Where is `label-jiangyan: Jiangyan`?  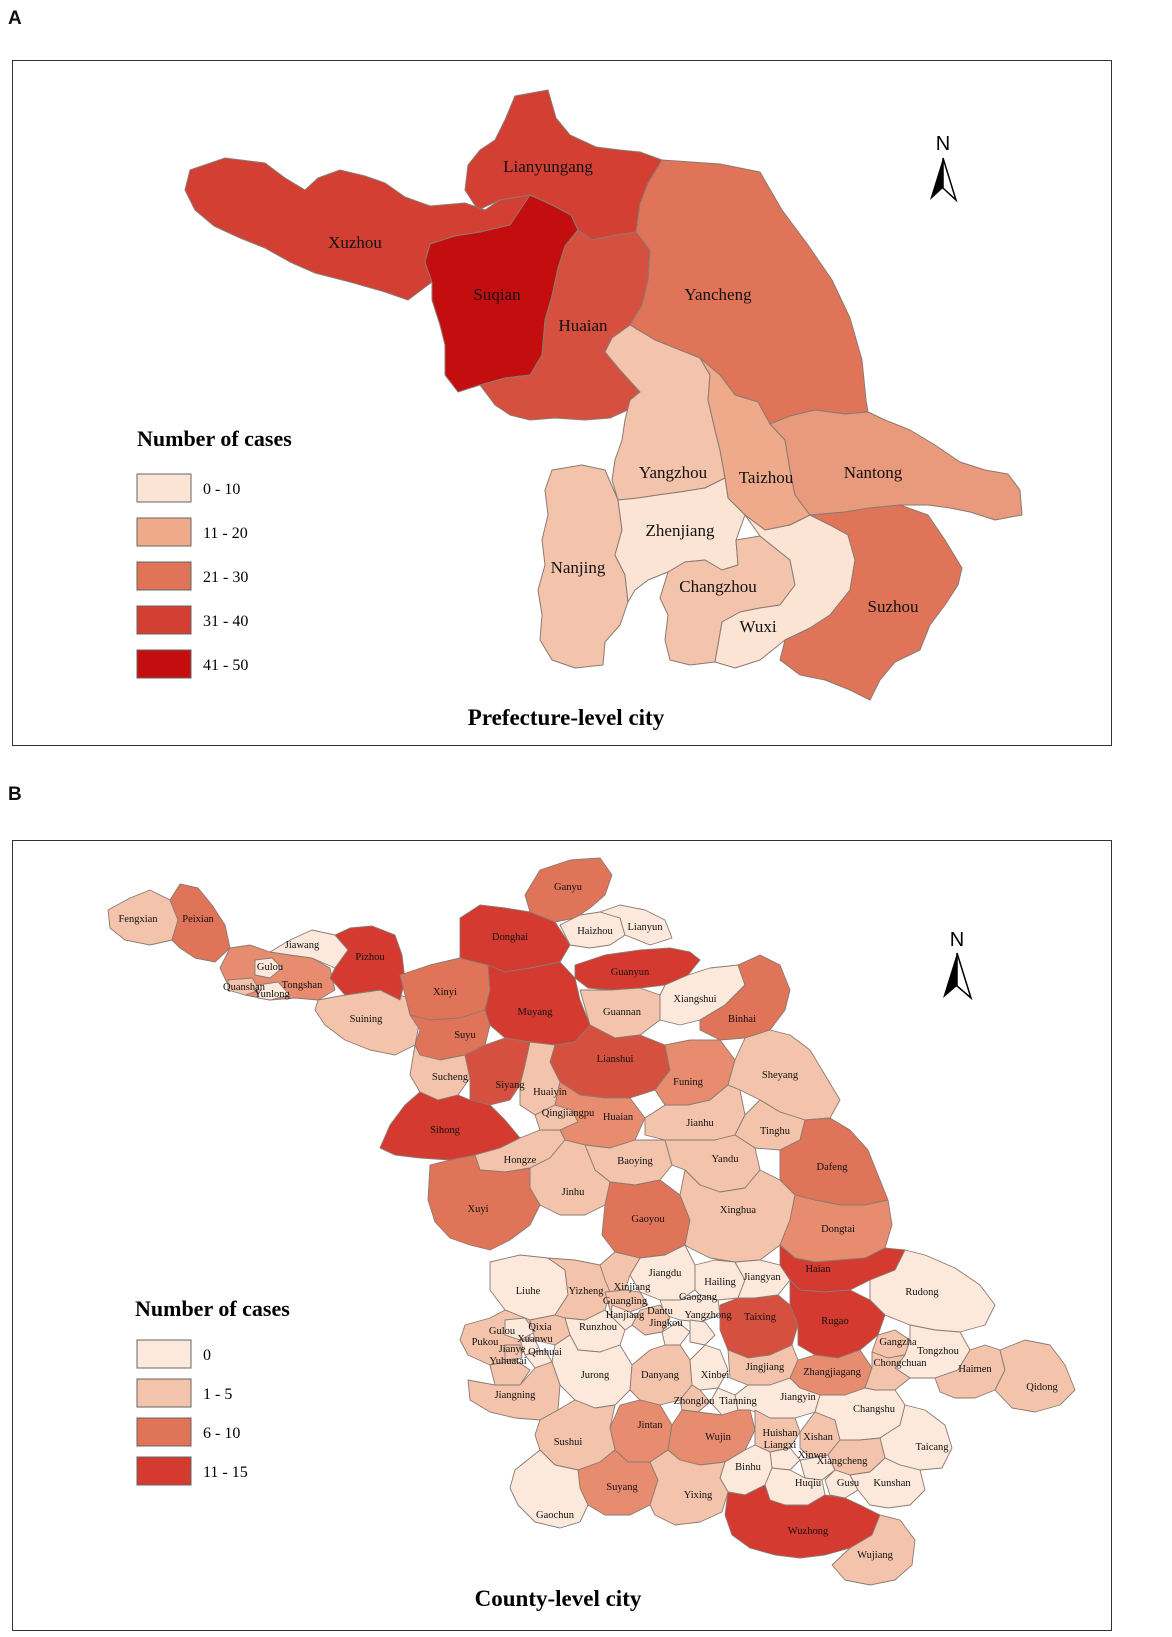
label-jiangyan: Jiangyan is located at coordinates (762, 1277).